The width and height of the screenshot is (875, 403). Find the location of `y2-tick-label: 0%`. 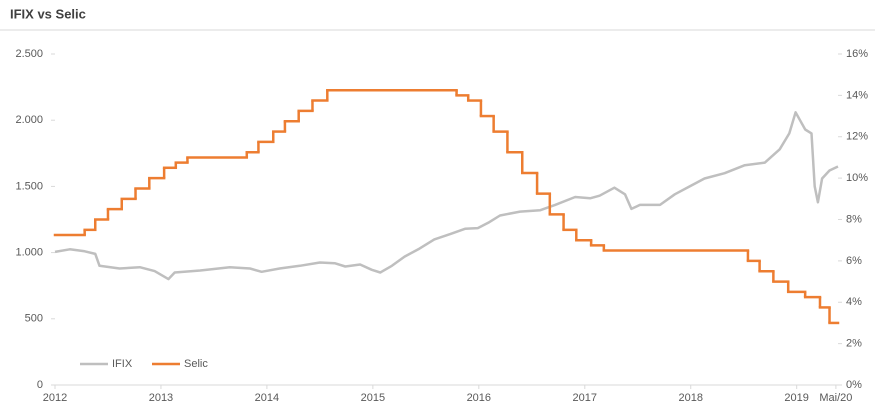

y2-tick-label: 0% is located at coordinates (854, 385).